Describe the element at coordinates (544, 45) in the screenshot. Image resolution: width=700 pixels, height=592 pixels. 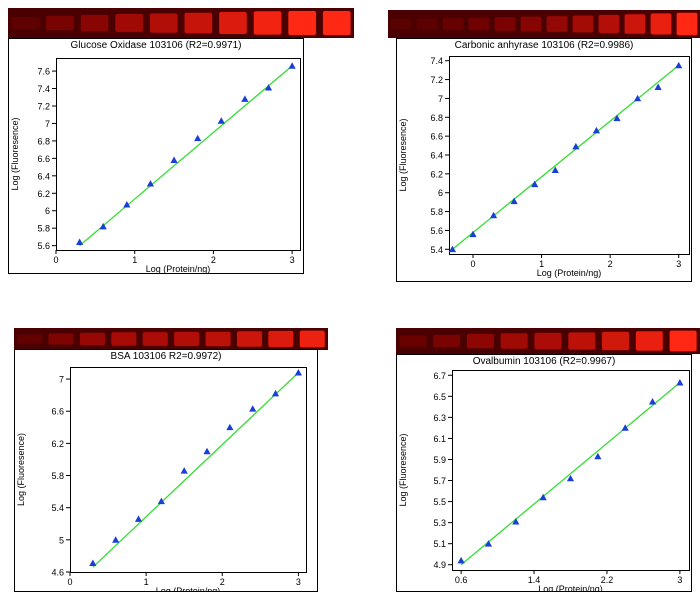
I see `chart-title: Carbonic anhyrase 103106 (R2=0.9986)` at that location.